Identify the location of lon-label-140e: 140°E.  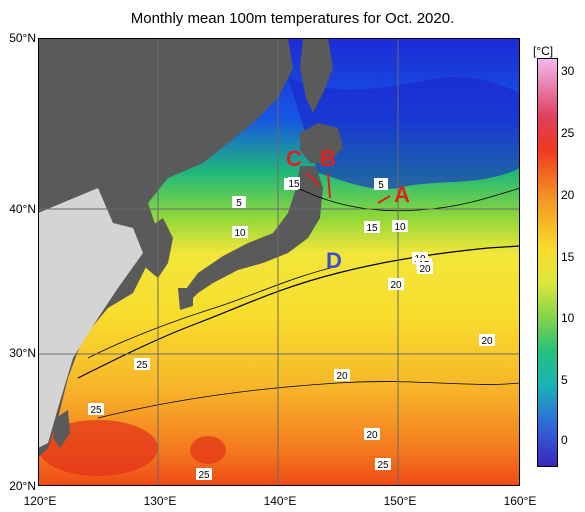
(280, 501).